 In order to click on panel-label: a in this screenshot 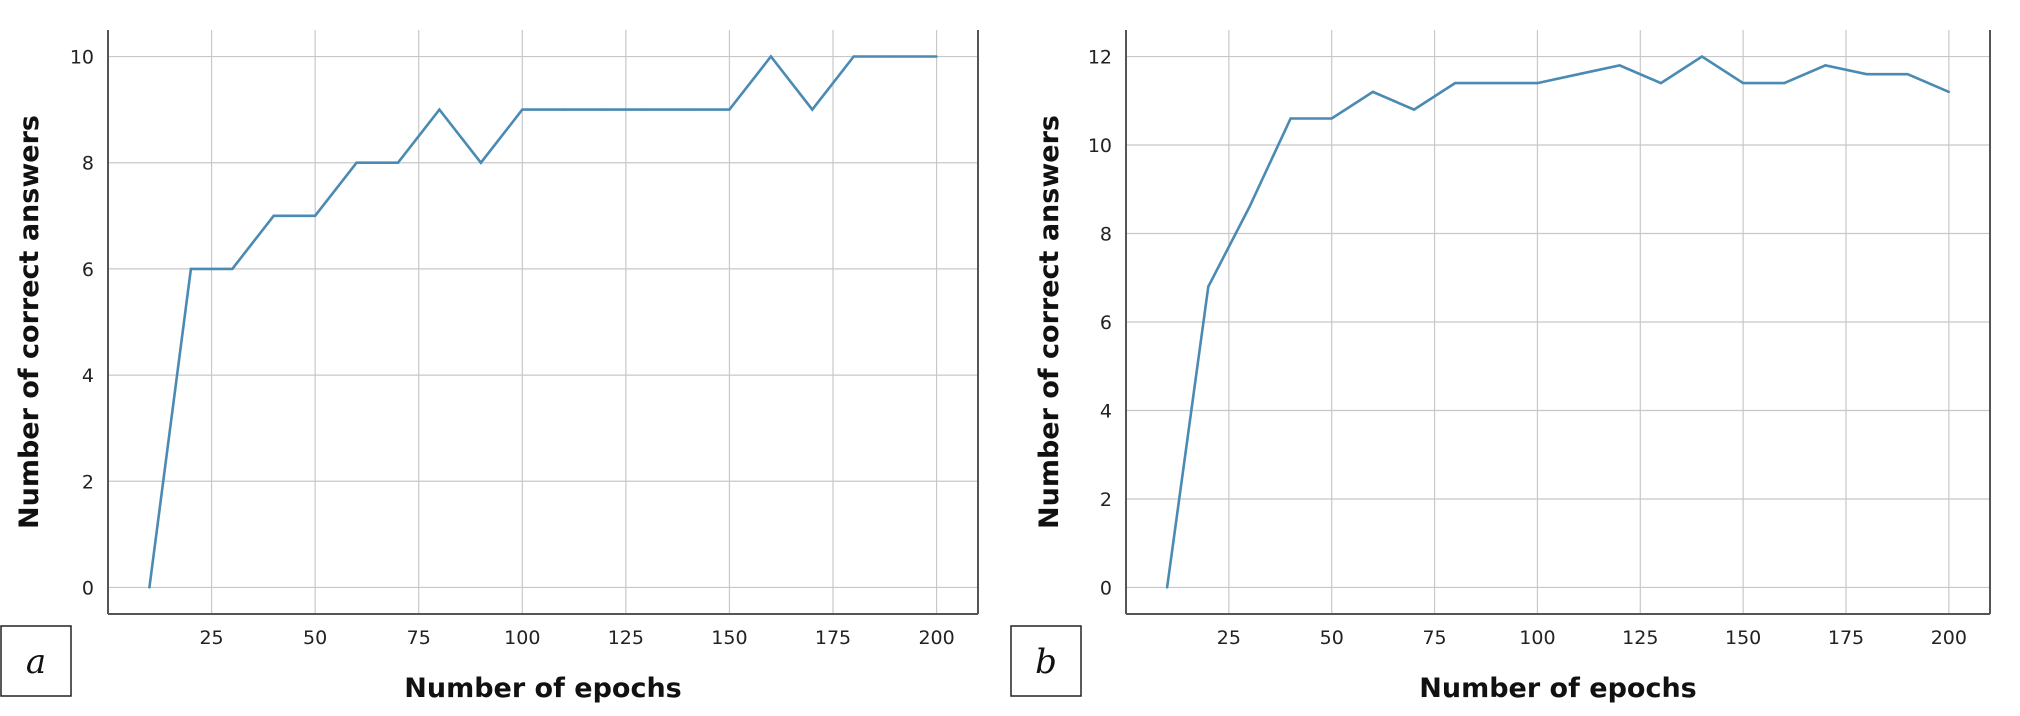, I will do `click(36, 662)`.